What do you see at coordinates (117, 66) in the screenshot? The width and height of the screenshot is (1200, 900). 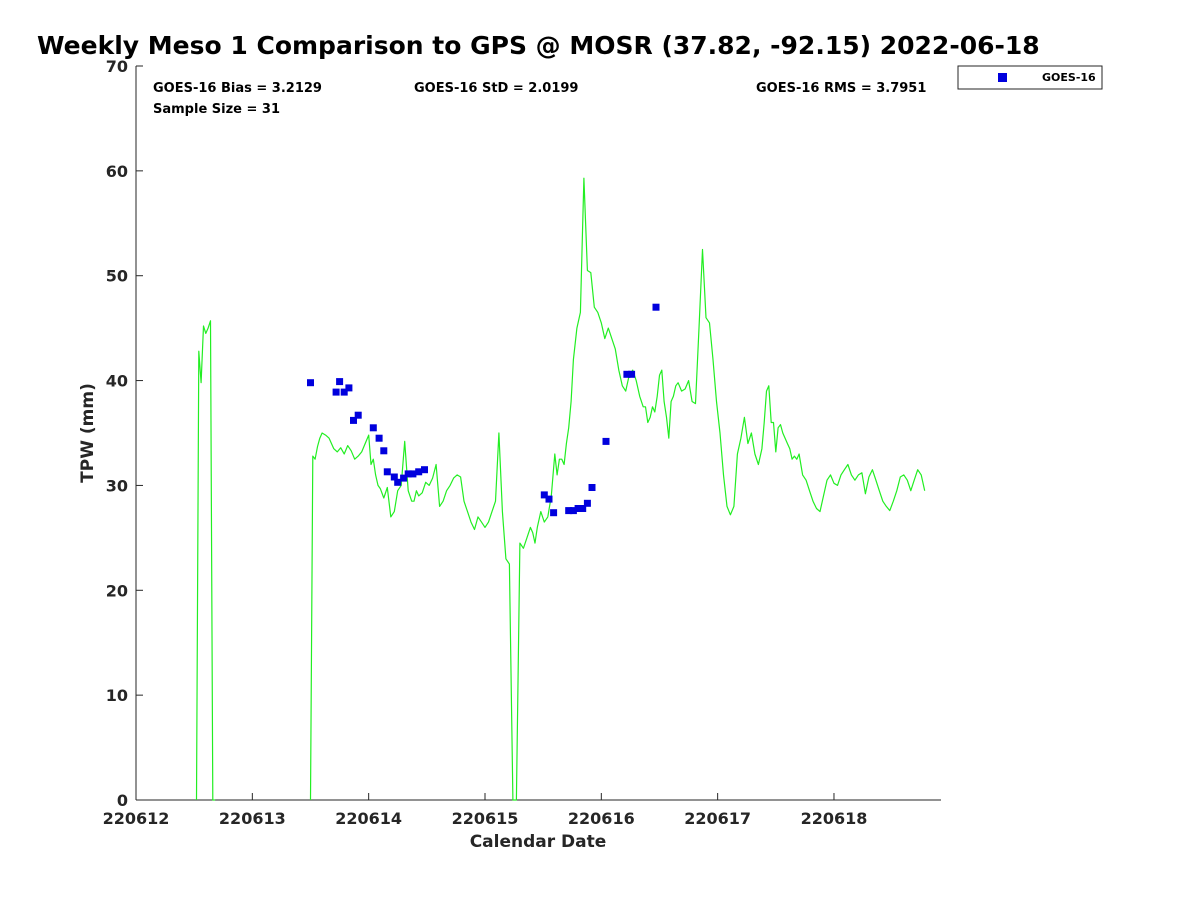 I see `y-tick-label: 70` at bounding box center [117, 66].